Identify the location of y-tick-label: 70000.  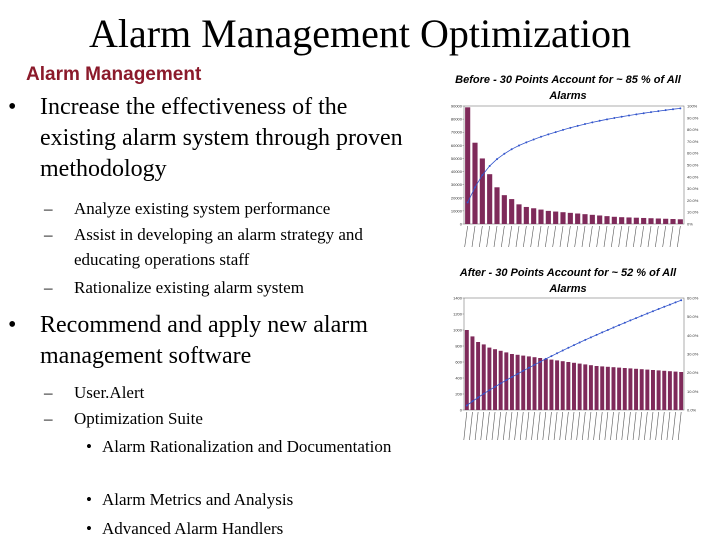
(457, 132).